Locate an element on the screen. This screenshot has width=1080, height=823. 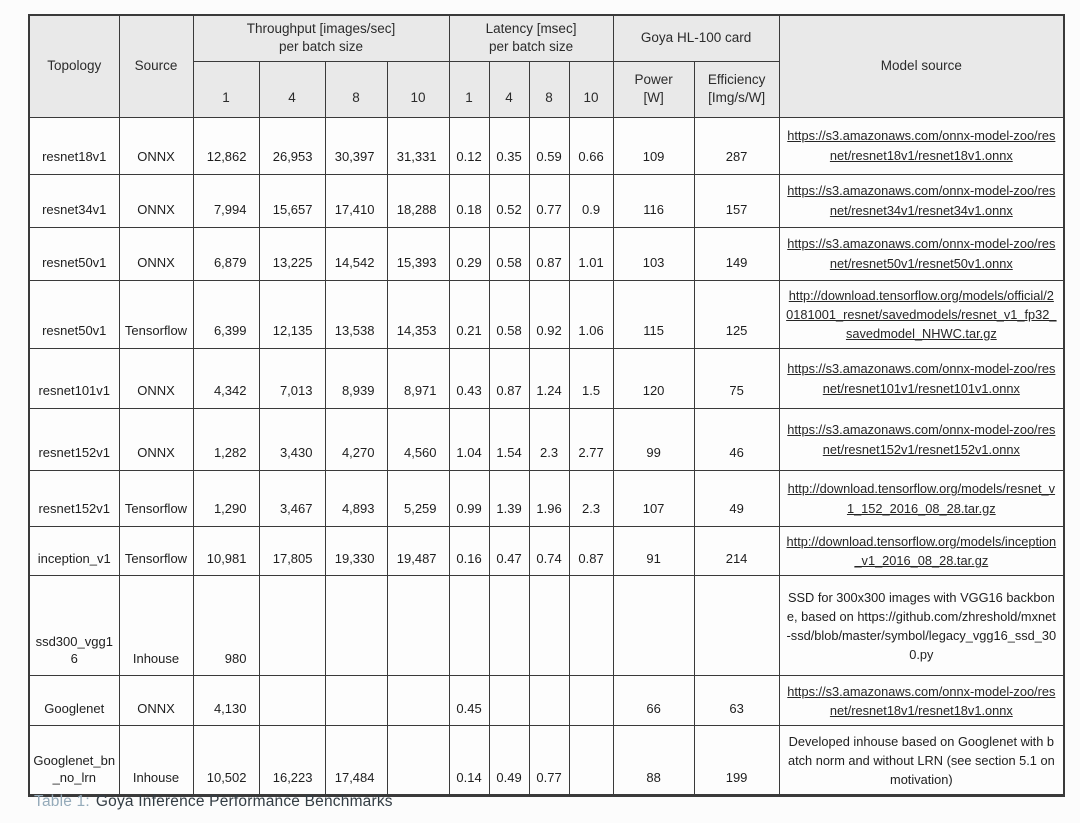
cell-efficiency: 199 is located at coordinates (736, 761).